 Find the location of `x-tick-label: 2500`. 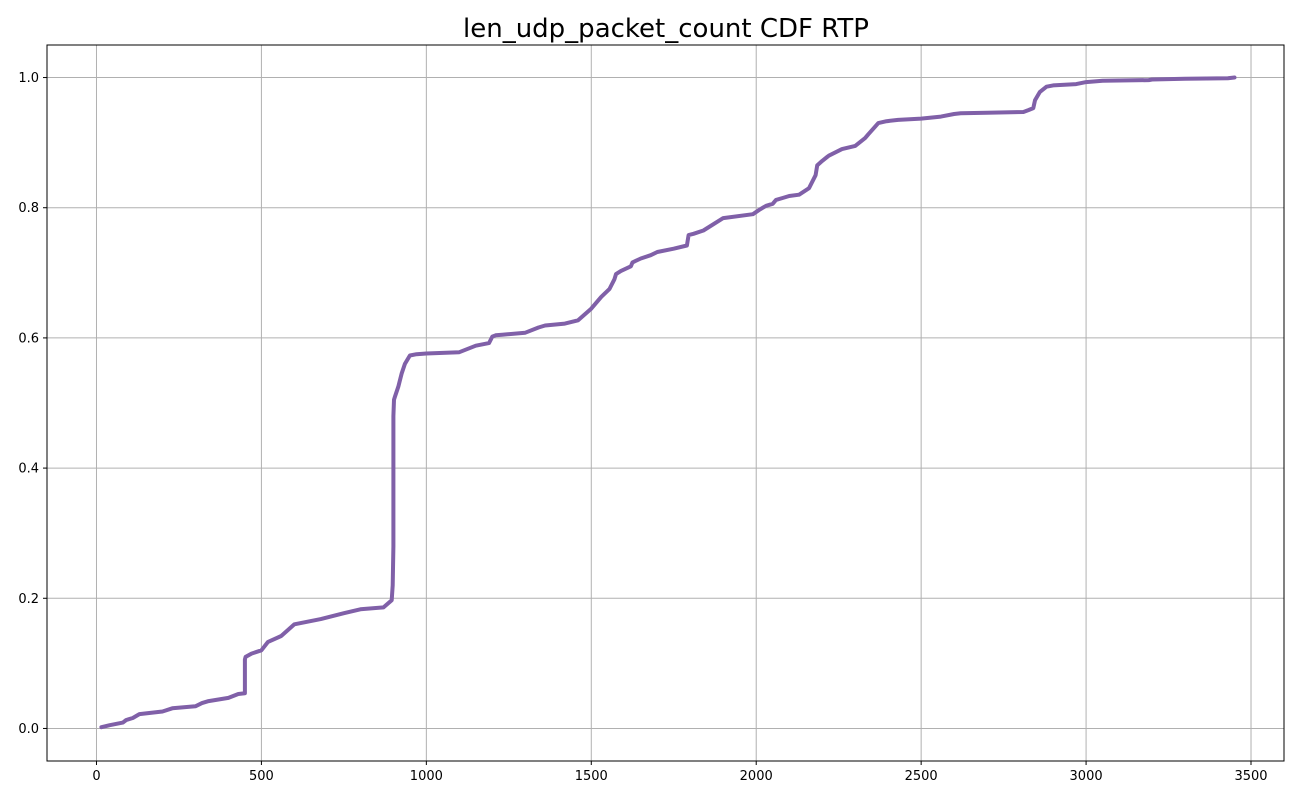

x-tick-label: 2500 is located at coordinates (921, 776).